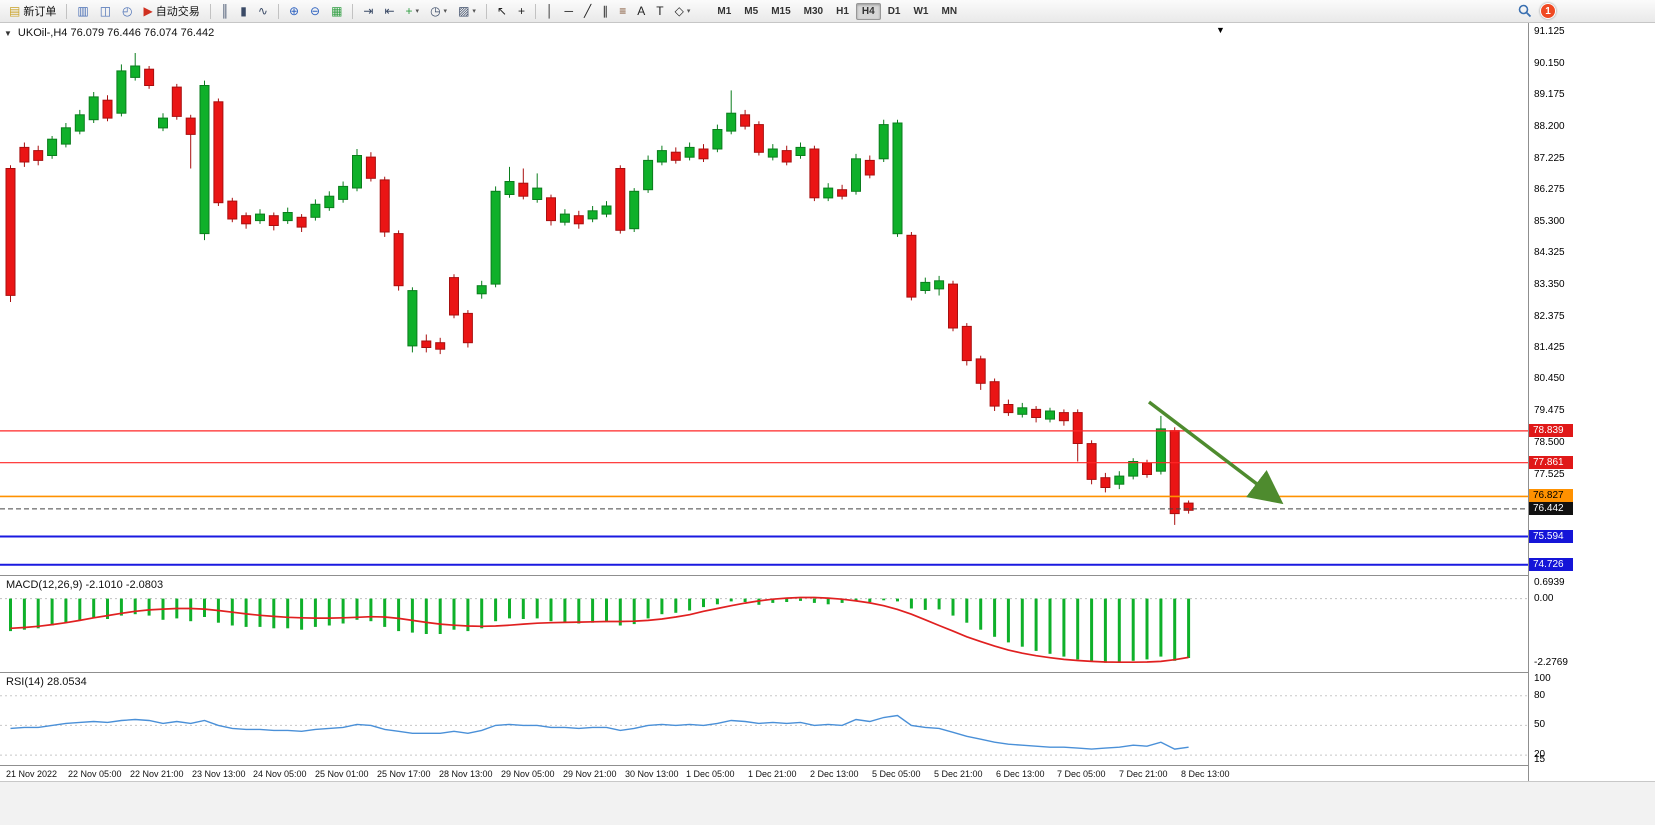 This screenshot has width=1655, height=825. I want to click on search-icon, so click(1525, 11).